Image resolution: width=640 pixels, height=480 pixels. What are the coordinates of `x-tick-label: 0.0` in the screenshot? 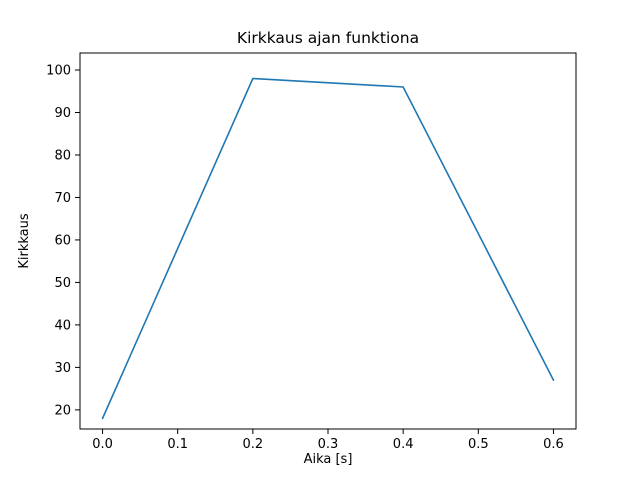 It's located at (102, 444).